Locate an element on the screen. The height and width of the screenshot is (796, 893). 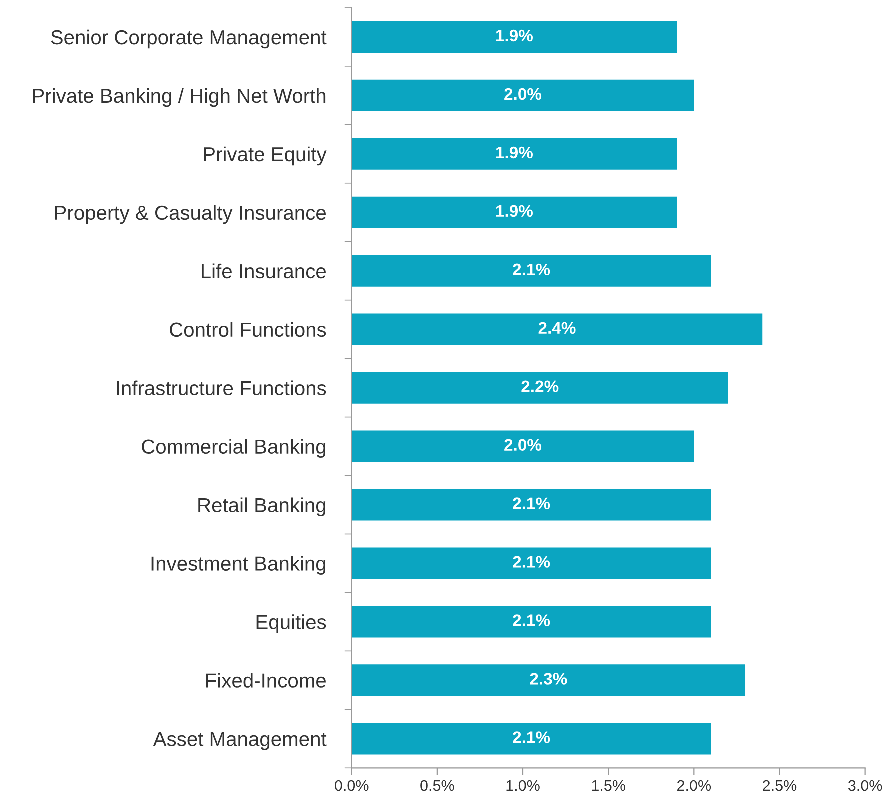
x-tick-label: 1.0% is located at coordinates (523, 786).